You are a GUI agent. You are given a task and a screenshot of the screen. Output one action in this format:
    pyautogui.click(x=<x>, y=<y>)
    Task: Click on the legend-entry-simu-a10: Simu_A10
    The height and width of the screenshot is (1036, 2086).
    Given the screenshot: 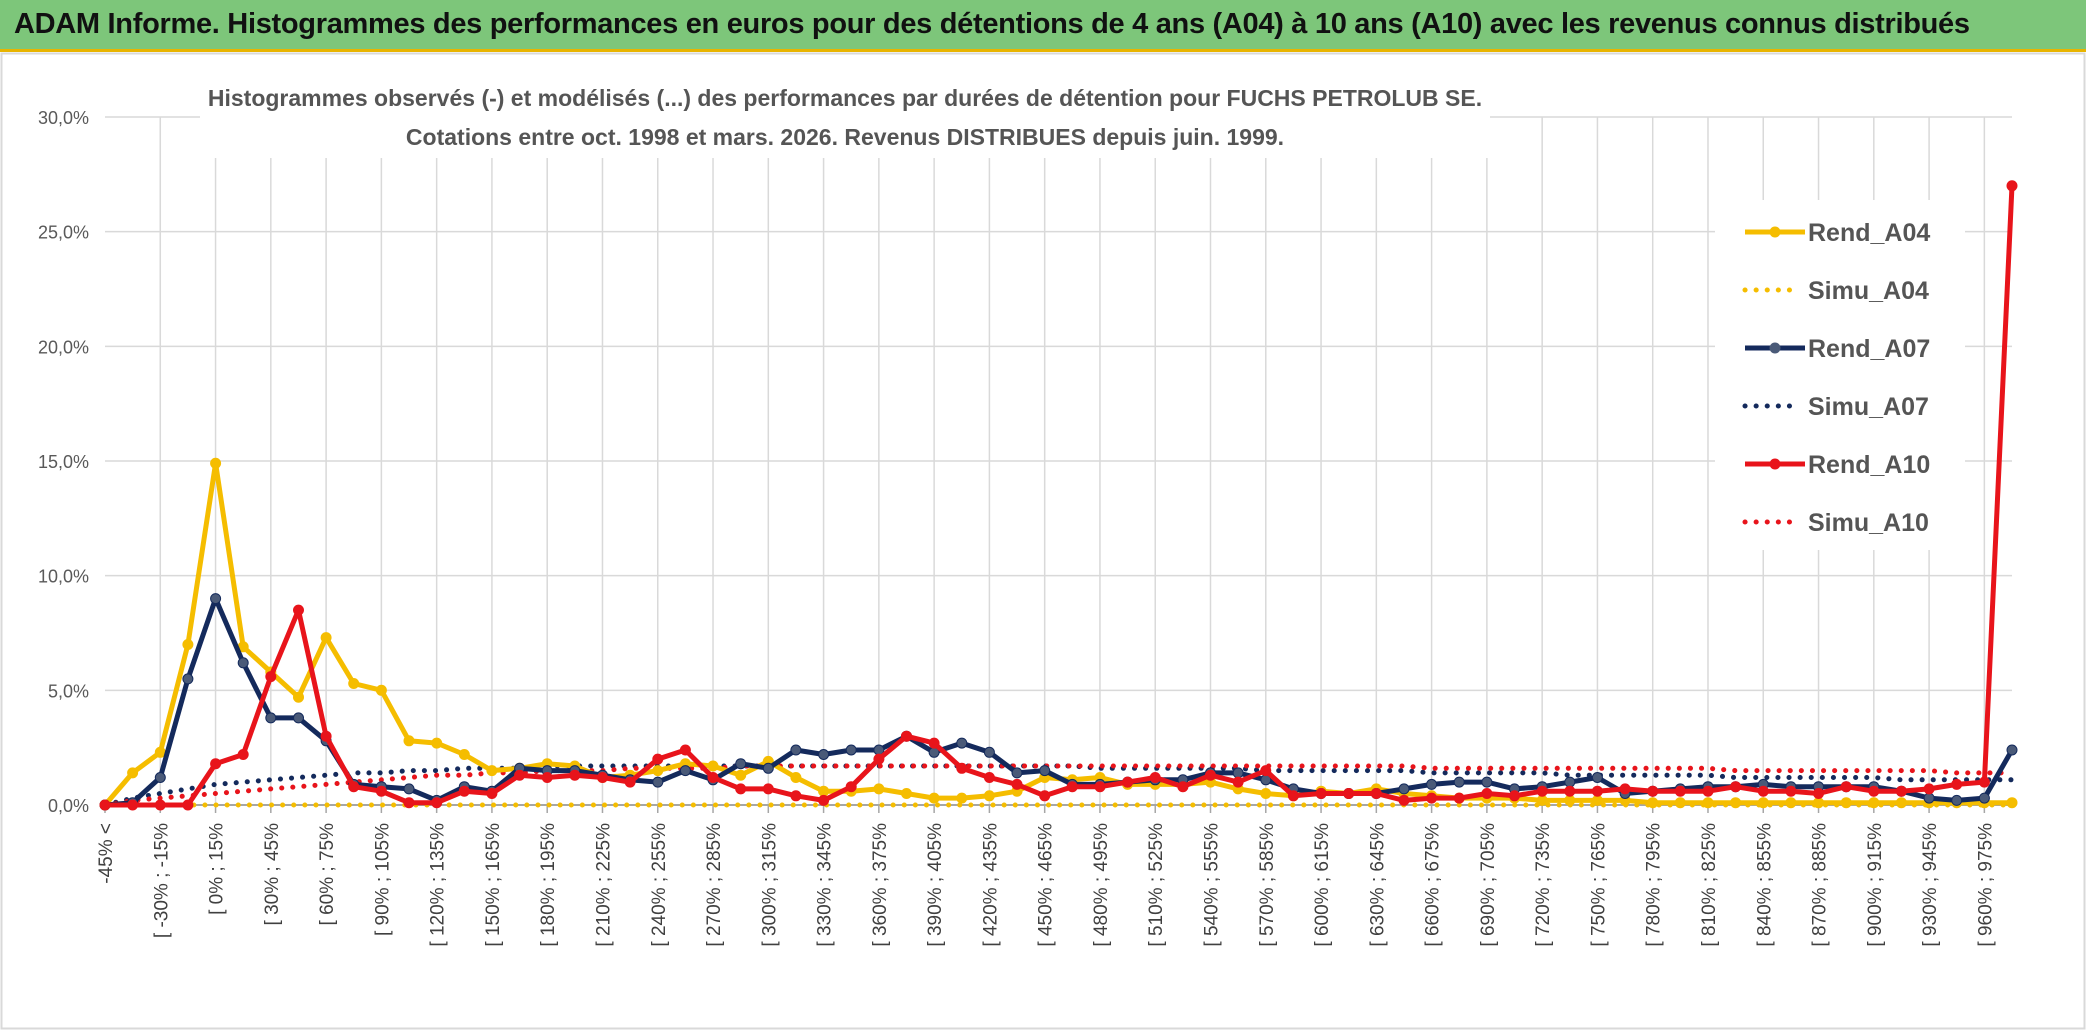 What is the action you would take?
    pyautogui.click(x=1835, y=523)
    